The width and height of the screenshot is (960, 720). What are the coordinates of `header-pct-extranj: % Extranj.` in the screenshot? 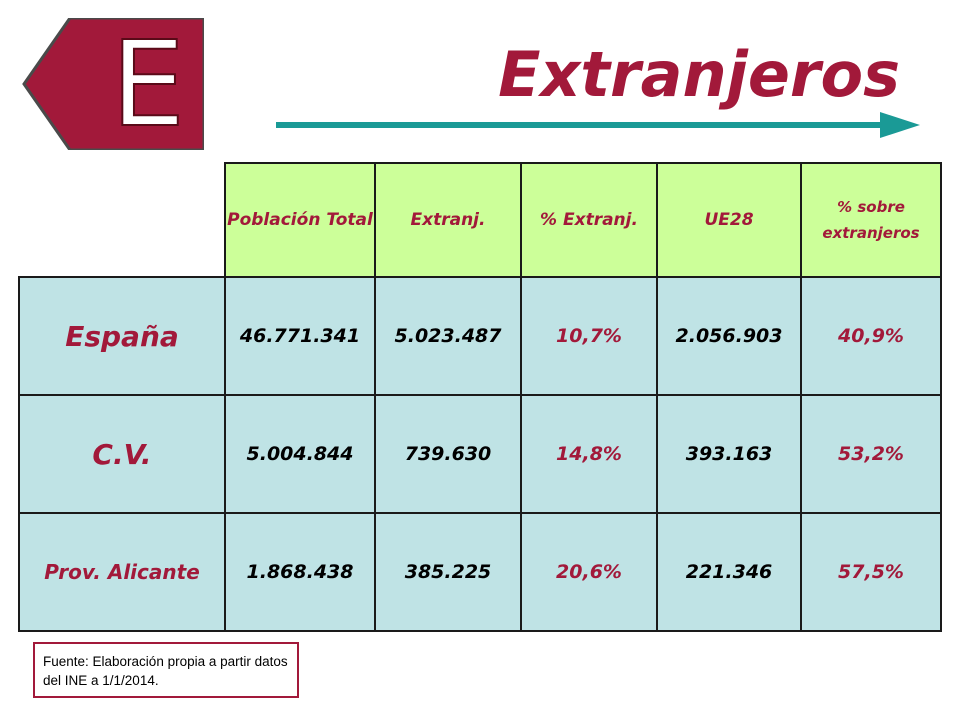 It's located at (589, 220).